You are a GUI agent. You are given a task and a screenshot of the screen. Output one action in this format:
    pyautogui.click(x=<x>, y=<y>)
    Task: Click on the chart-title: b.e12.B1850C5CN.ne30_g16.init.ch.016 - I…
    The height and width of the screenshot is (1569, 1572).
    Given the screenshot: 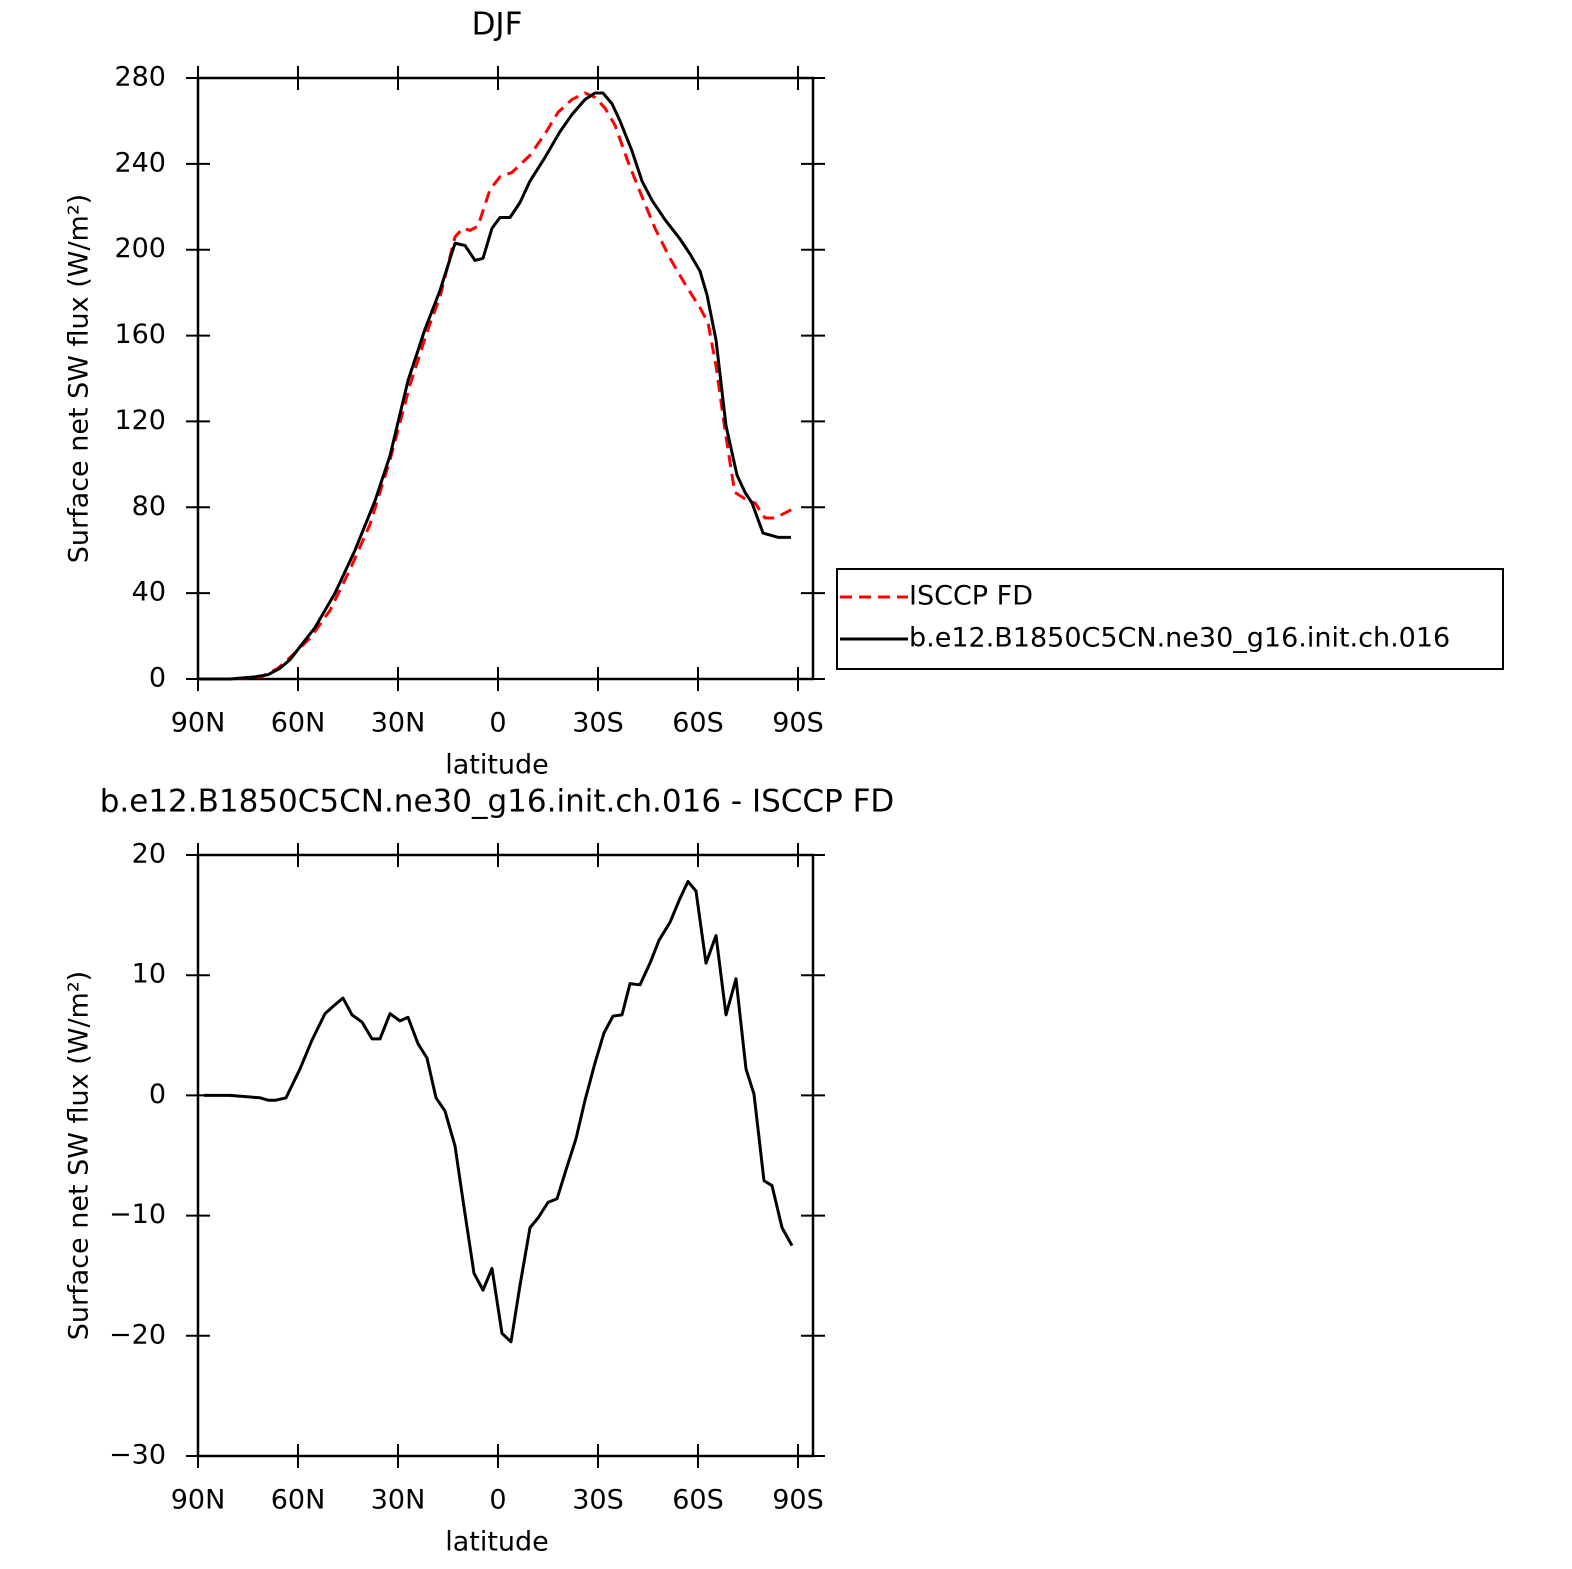 What is the action you would take?
    pyautogui.click(x=497, y=802)
    